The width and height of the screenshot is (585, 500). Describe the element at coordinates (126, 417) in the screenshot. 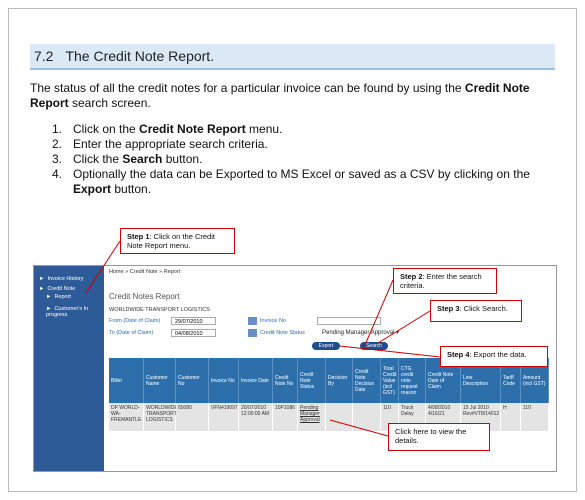

I see `table-cell: DP WORLD-WA-FREMANTLE` at that location.